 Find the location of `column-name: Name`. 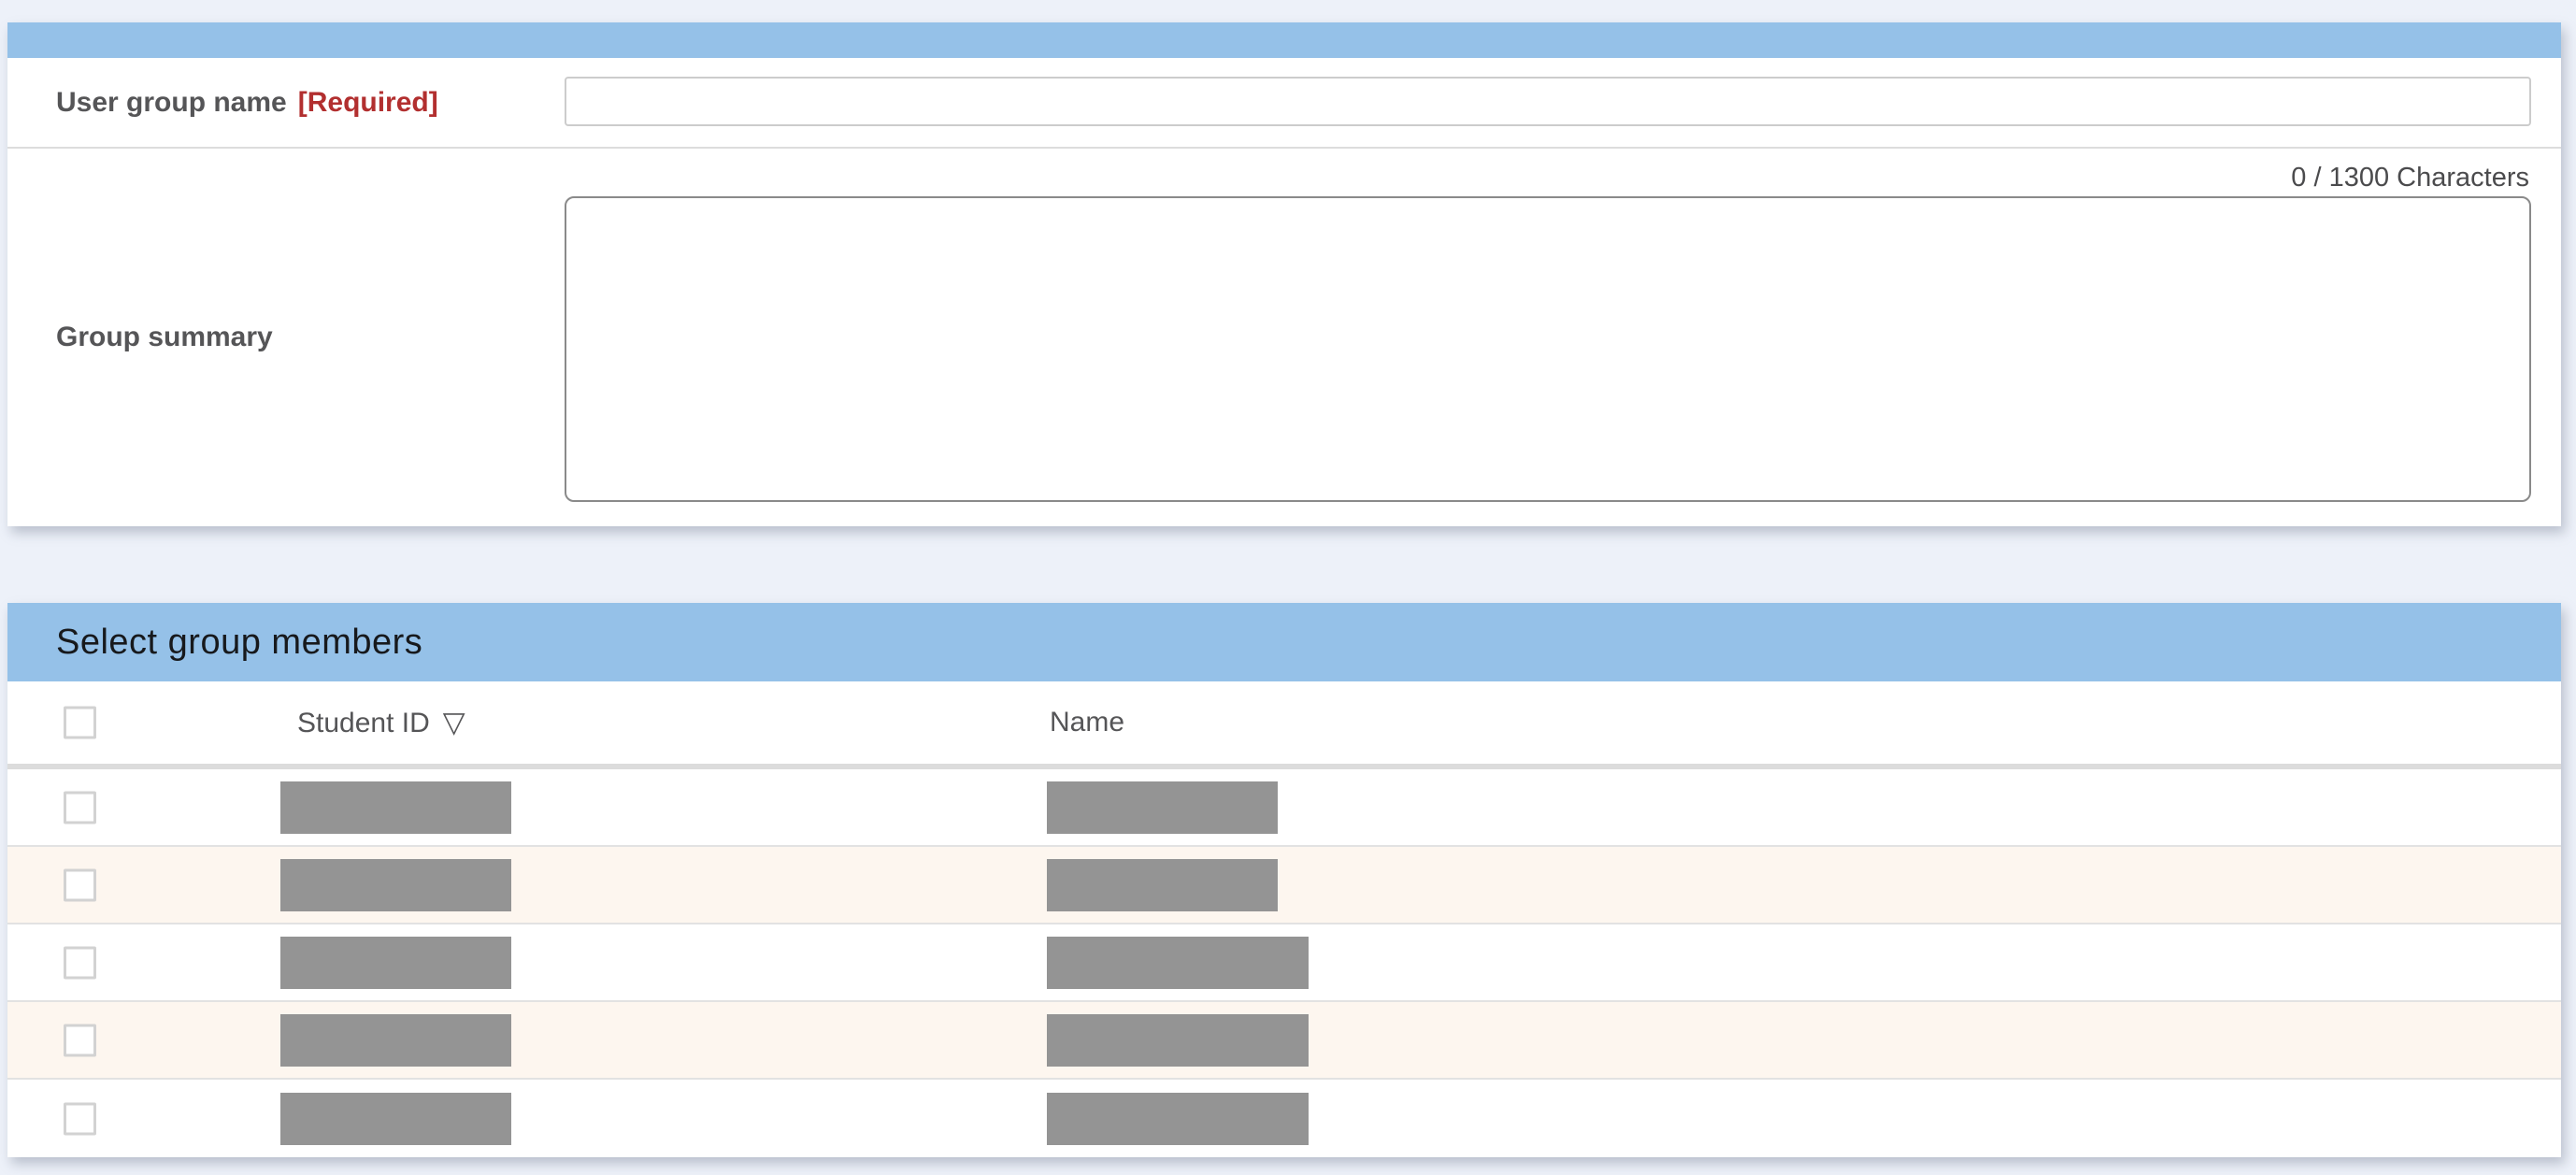

column-name: Name is located at coordinates (1087, 722).